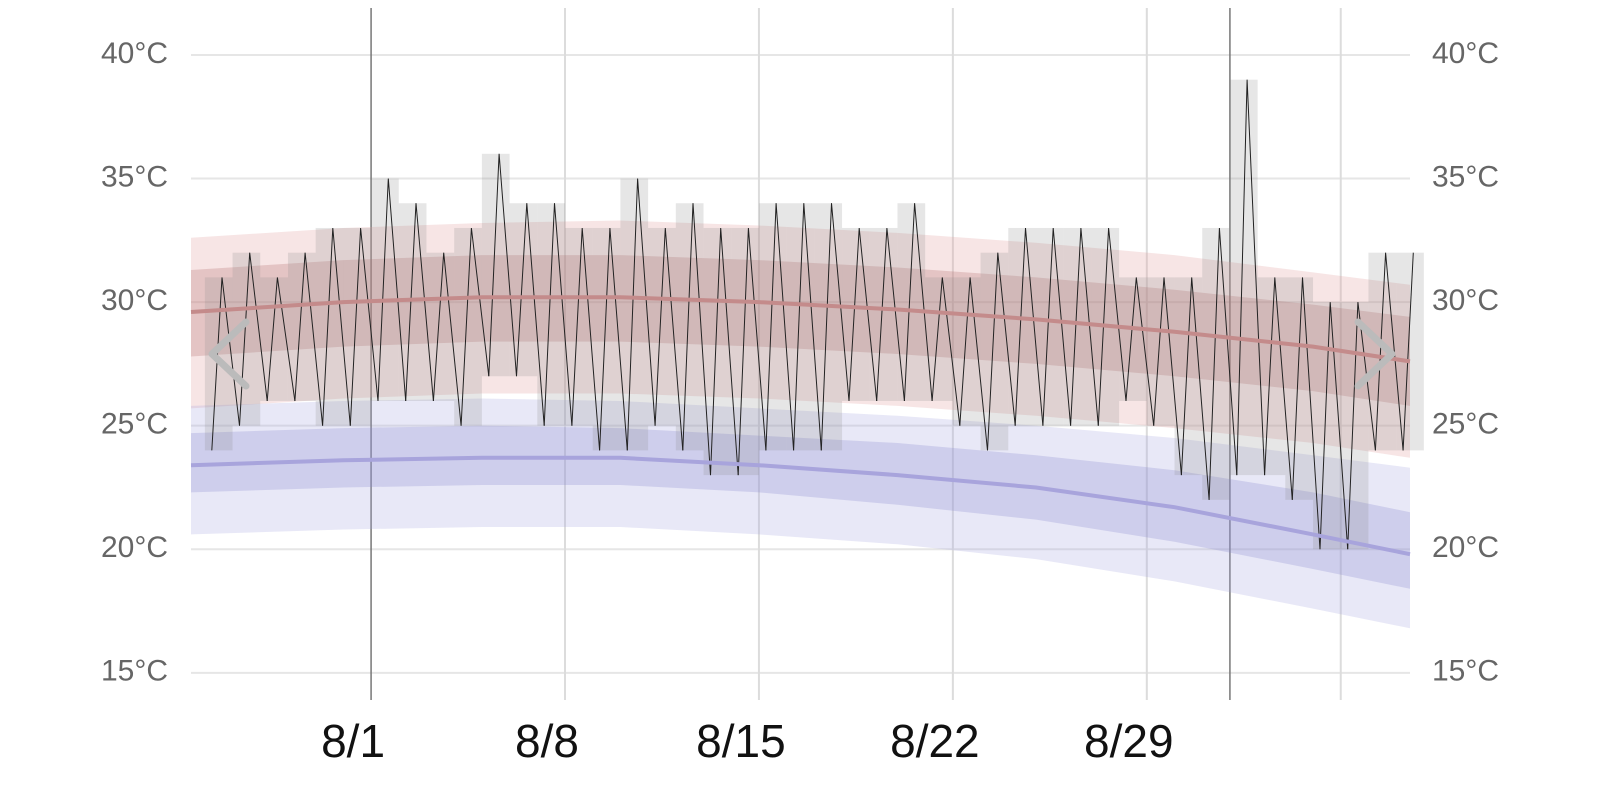 The image size is (1618, 805). What do you see at coordinates (134, 547) in the screenshot?
I see `y-tick-label: 20°C` at bounding box center [134, 547].